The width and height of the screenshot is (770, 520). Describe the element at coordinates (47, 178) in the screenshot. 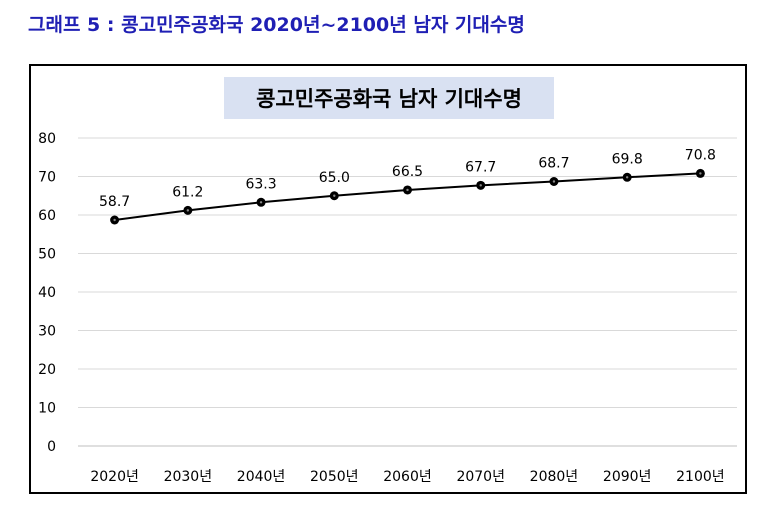

I see `y-tick-label: 70` at that location.